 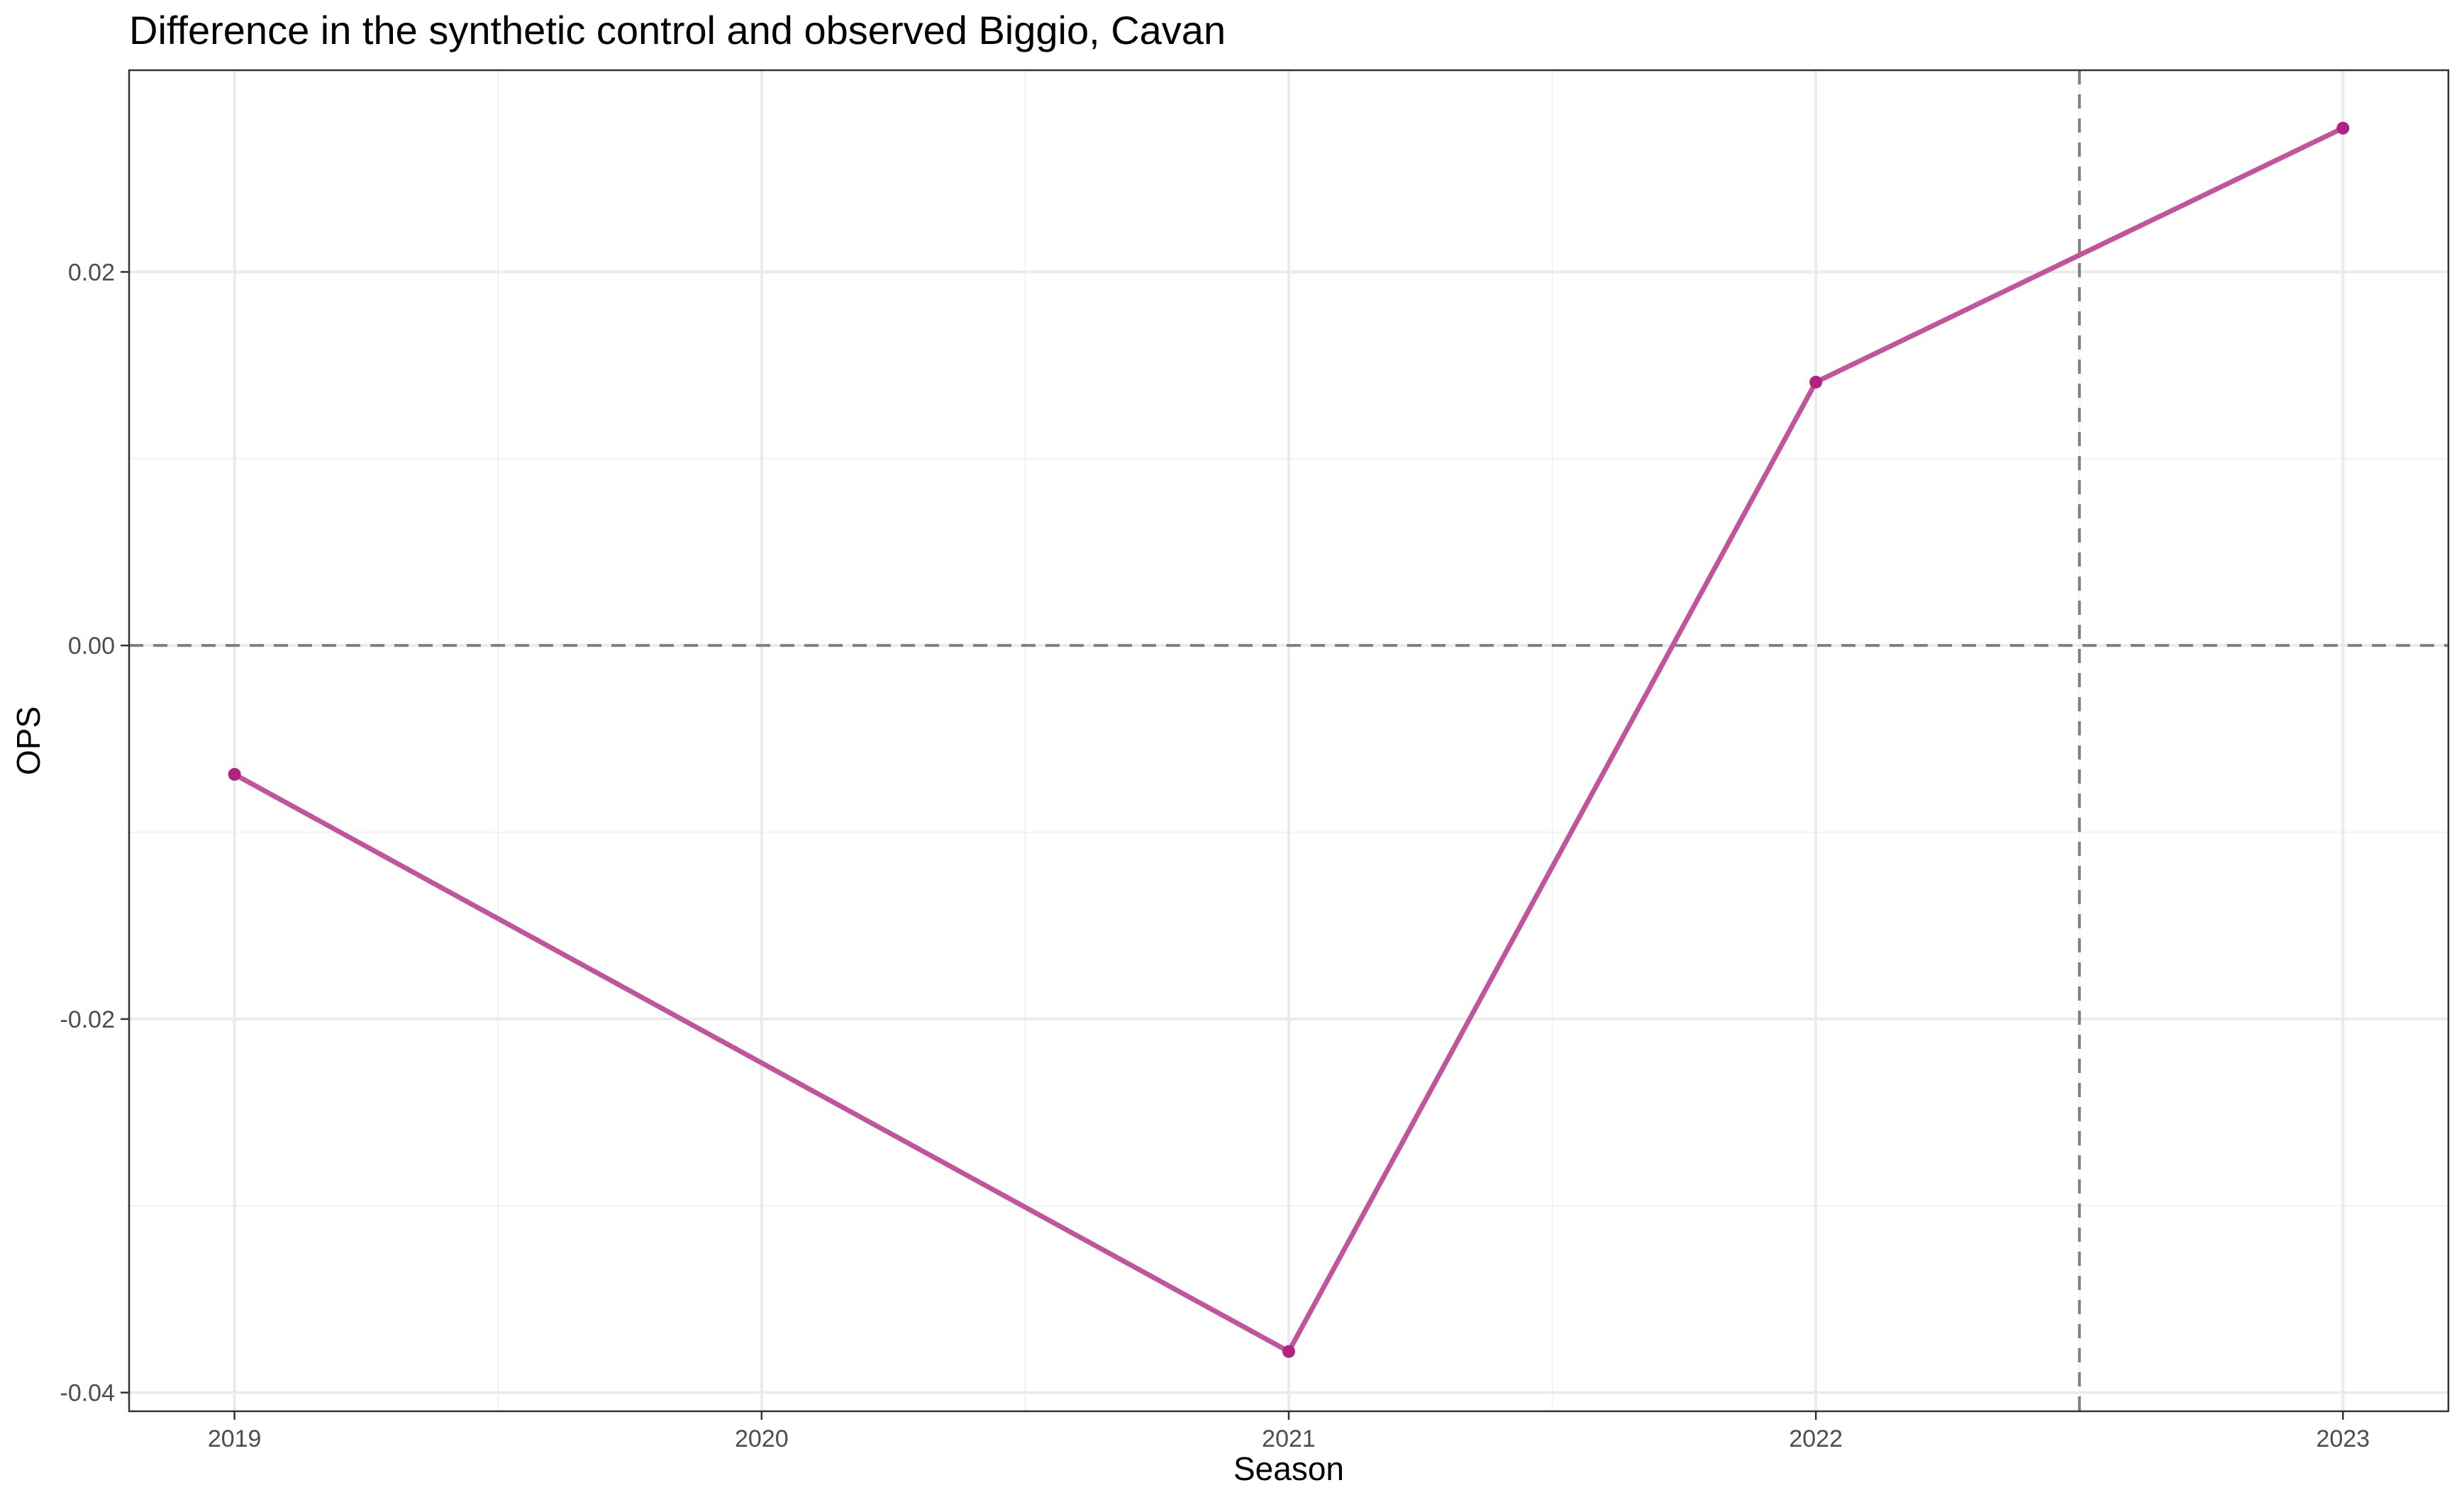 What do you see at coordinates (1289, 1438) in the screenshot?
I see `x-tick-label: 2021` at bounding box center [1289, 1438].